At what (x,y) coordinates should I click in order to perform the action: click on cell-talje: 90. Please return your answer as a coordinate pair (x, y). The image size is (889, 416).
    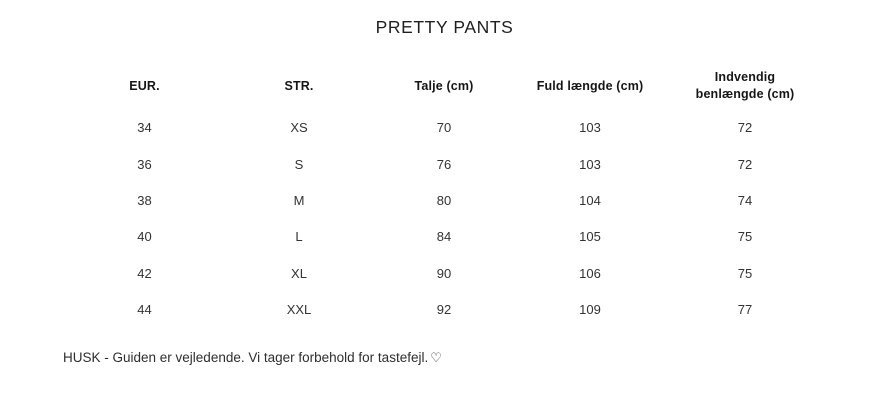
    Looking at the image, I should click on (444, 273).